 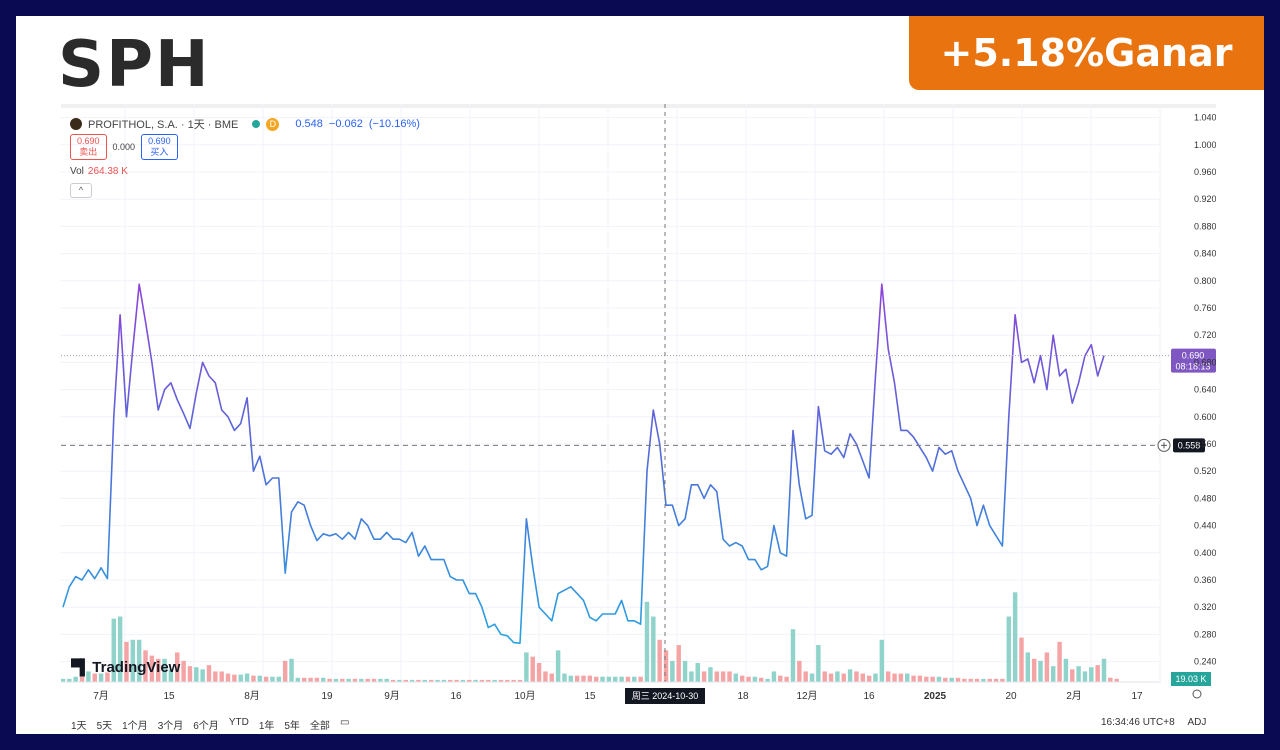 I want to click on range-button: 1天, so click(x=79, y=726).